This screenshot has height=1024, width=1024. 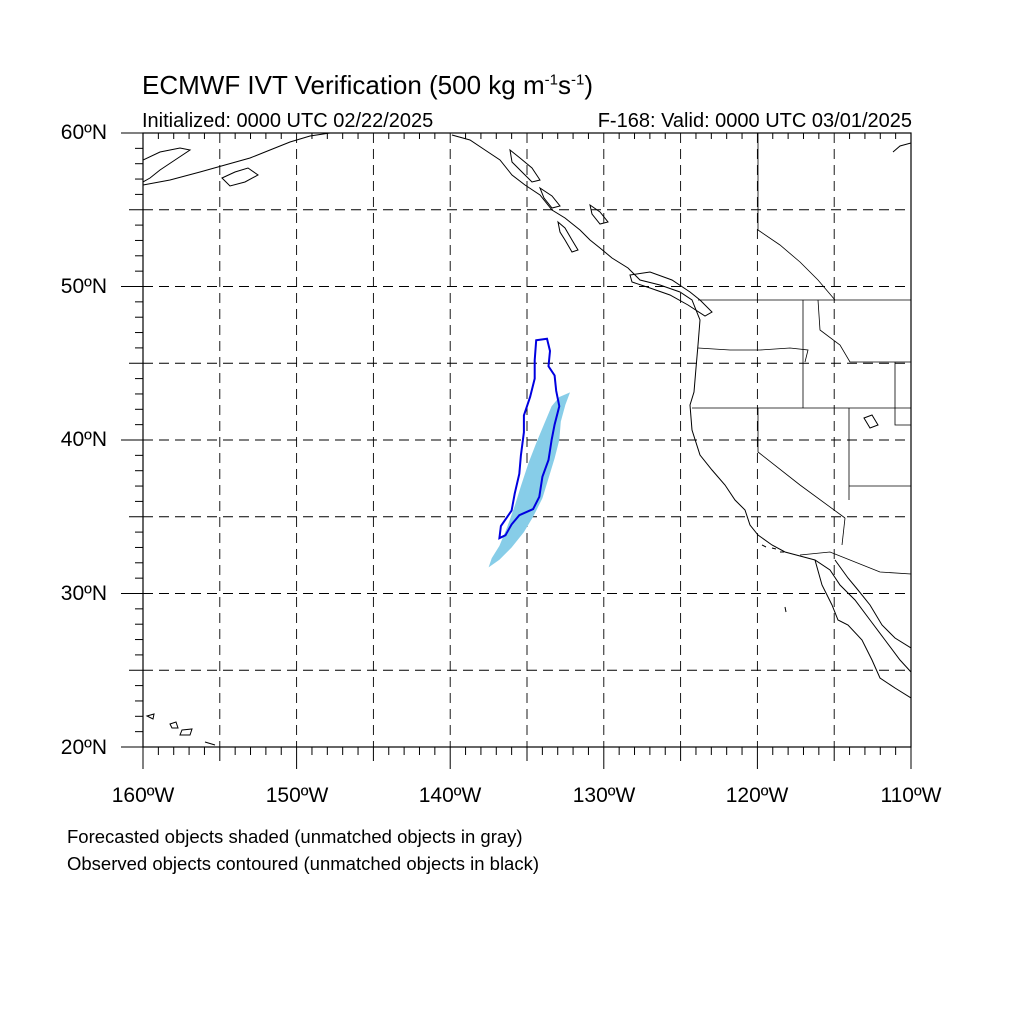 What do you see at coordinates (529, 438) in the screenshot?
I see `observed-object-contour` at bounding box center [529, 438].